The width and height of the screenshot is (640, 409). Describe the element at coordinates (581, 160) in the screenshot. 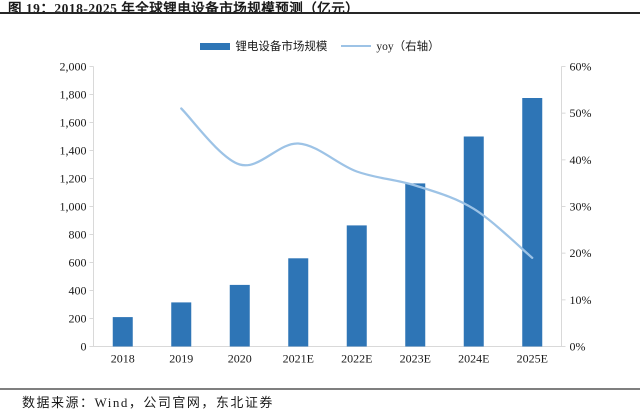

I see `y-axis-right-tick-label: 40%` at that location.